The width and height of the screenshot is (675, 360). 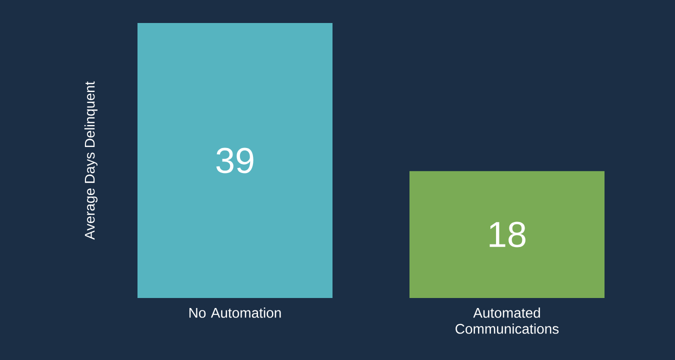 I want to click on data-label: 18, so click(x=508, y=235).